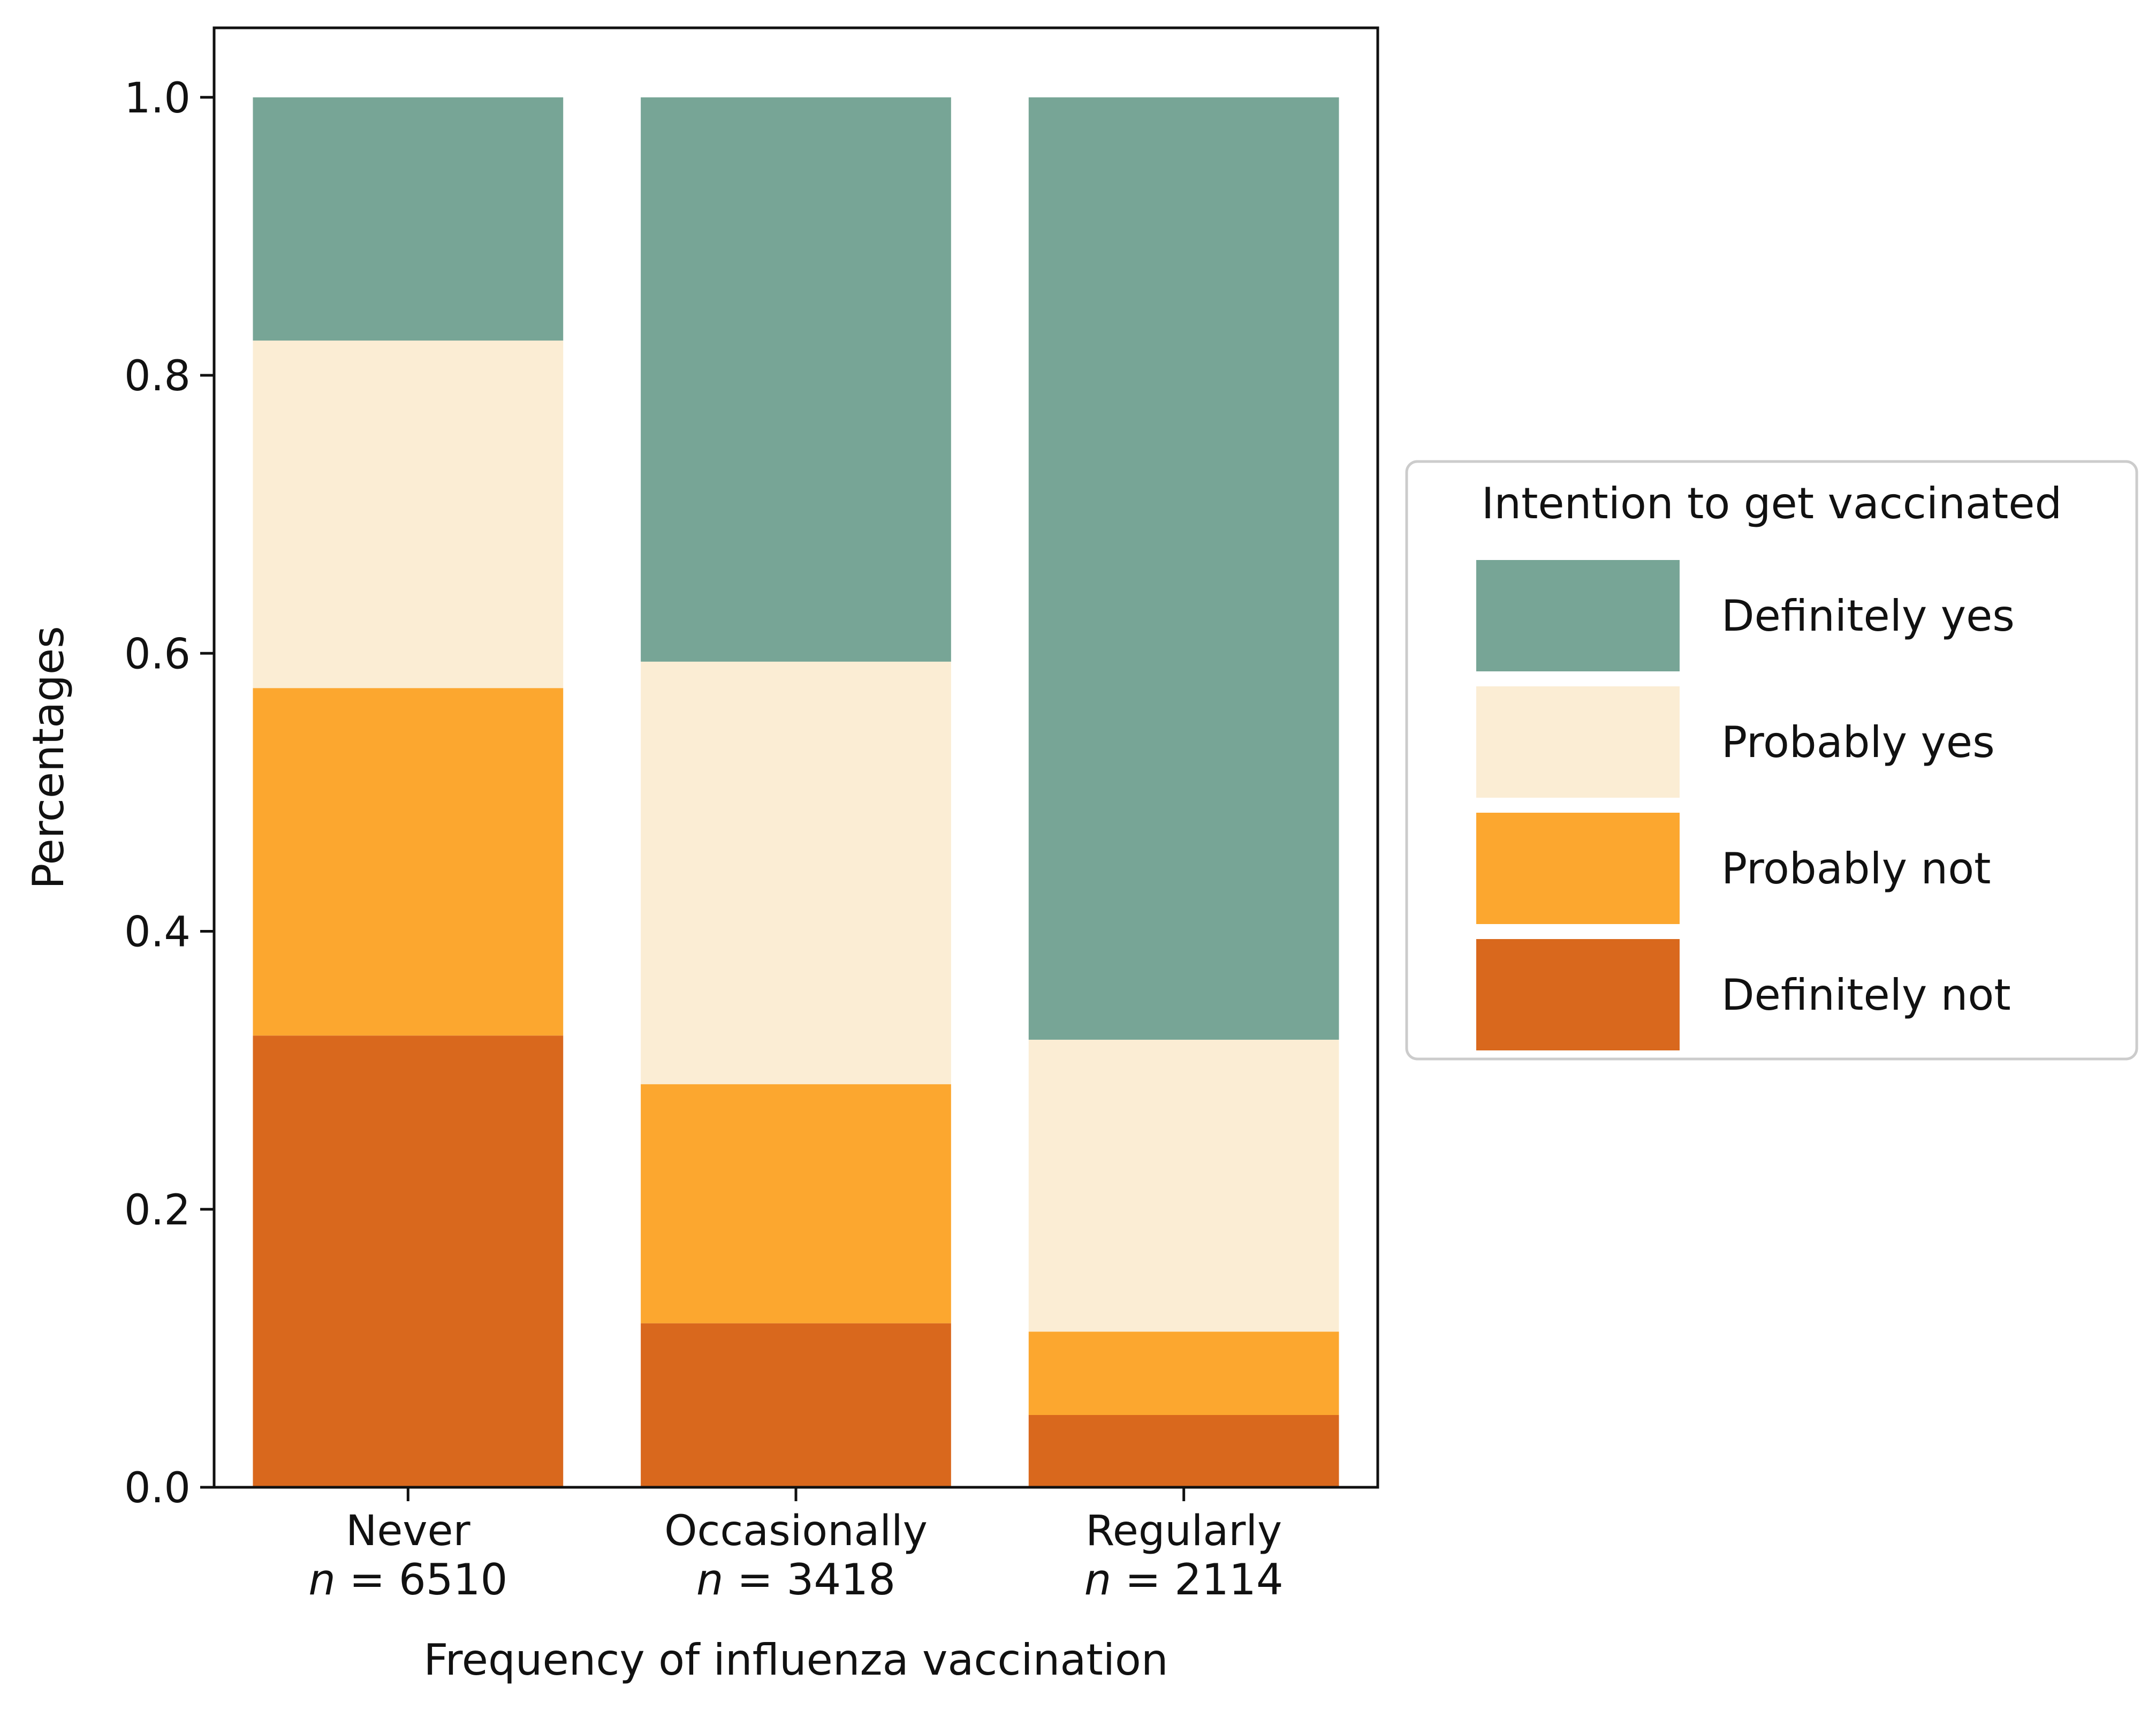  What do you see at coordinates (157, 376) in the screenshot?
I see `y-tick-label: 0.8` at bounding box center [157, 376].